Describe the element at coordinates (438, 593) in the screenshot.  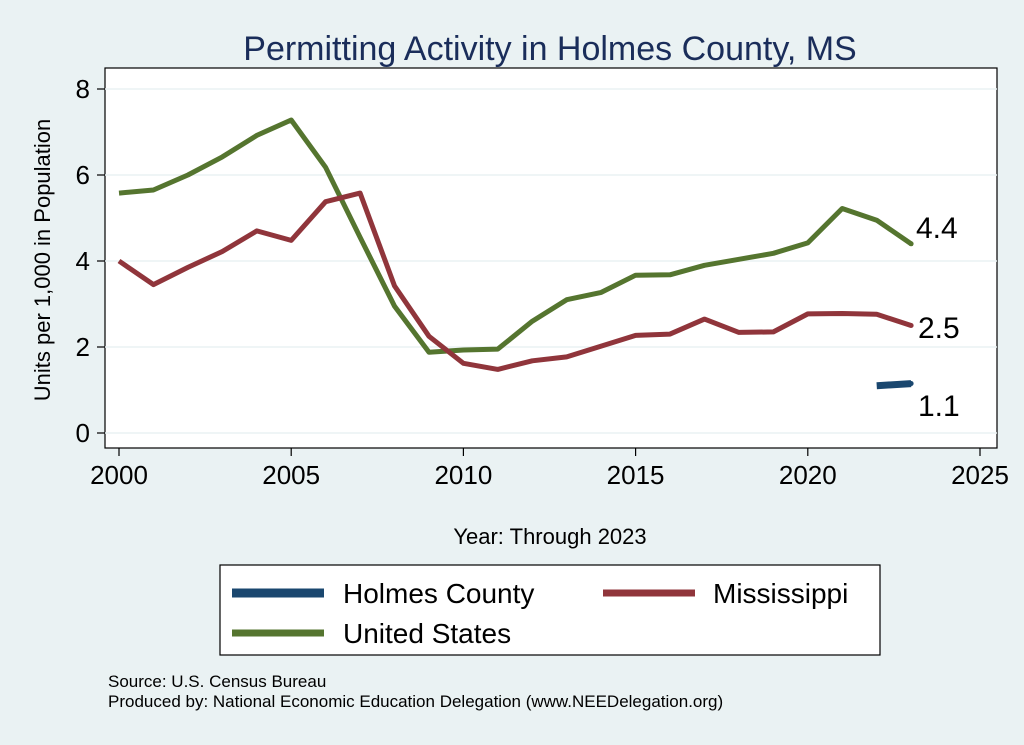
I see `legend-label: Holmes County` at that location.